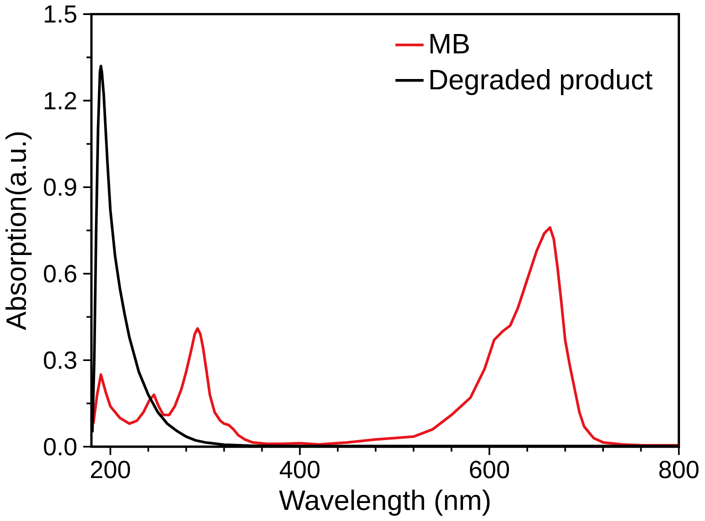 The width and height of the screenshot is (705, 521). Describe the element at coordinates (60, 101) in the screenshot. I see `y-tick-label: 1.2` at that location.